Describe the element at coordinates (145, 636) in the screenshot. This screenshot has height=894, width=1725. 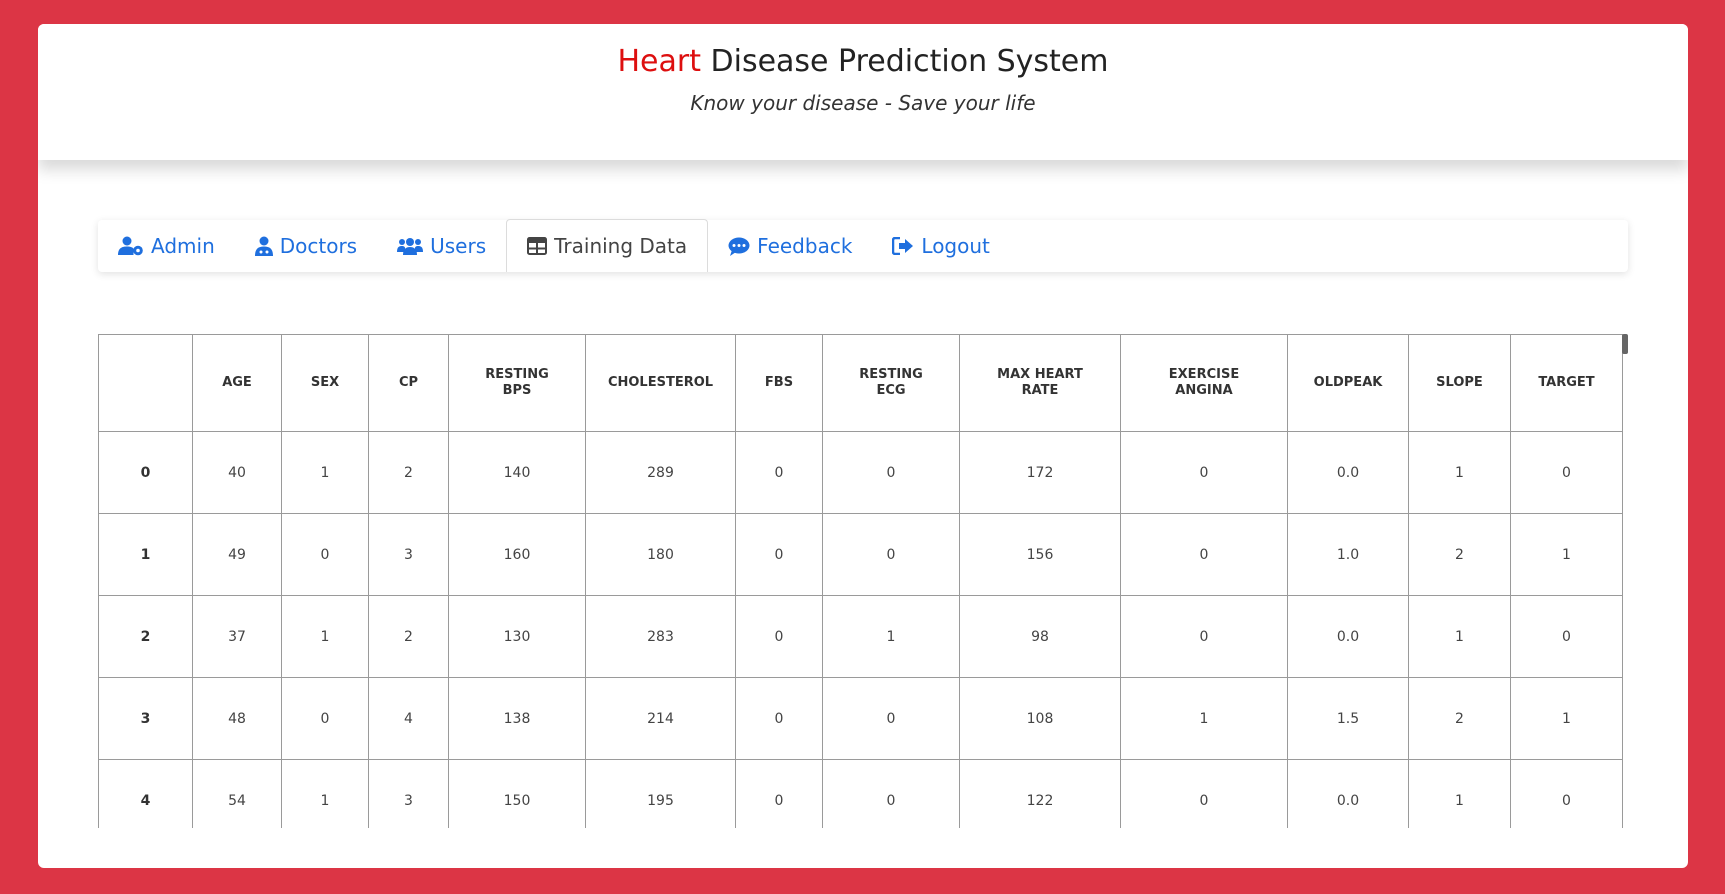
I see `row-index: 2` at that location.